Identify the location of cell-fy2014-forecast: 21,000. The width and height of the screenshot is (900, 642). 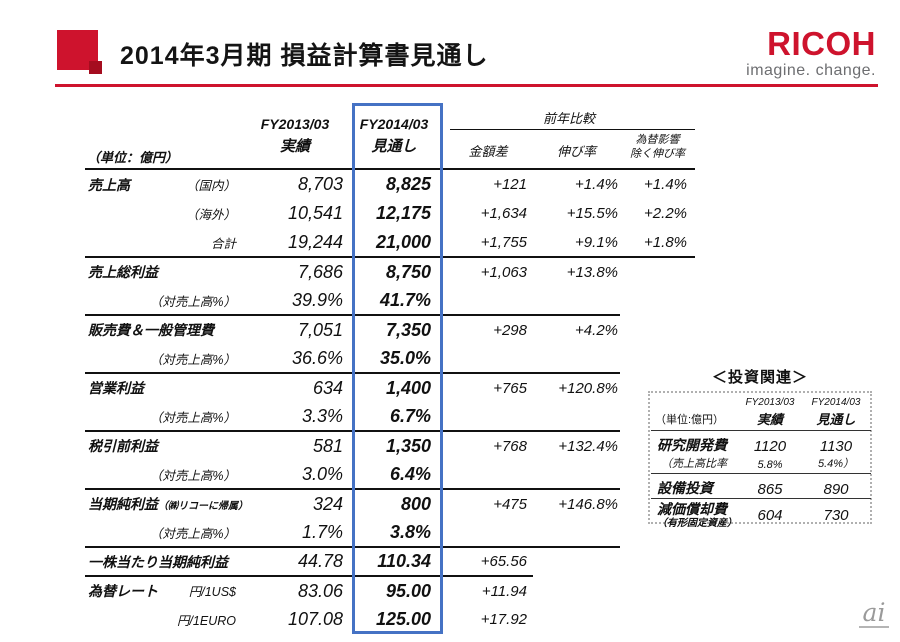
(394, 243).